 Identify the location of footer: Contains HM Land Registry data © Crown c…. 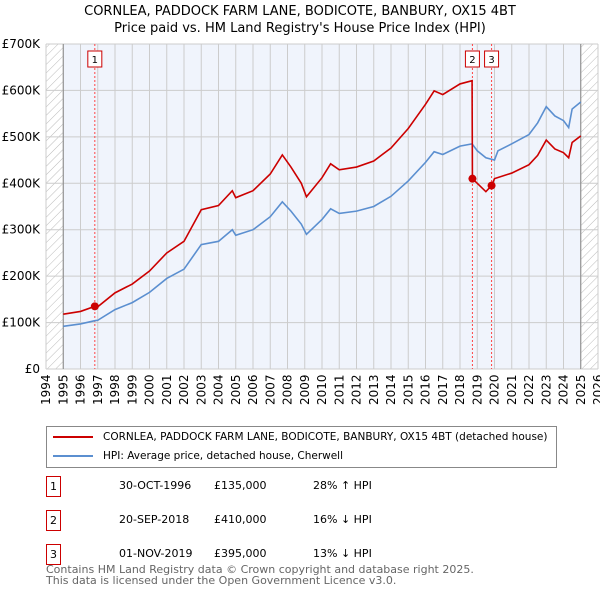
(260, 575).